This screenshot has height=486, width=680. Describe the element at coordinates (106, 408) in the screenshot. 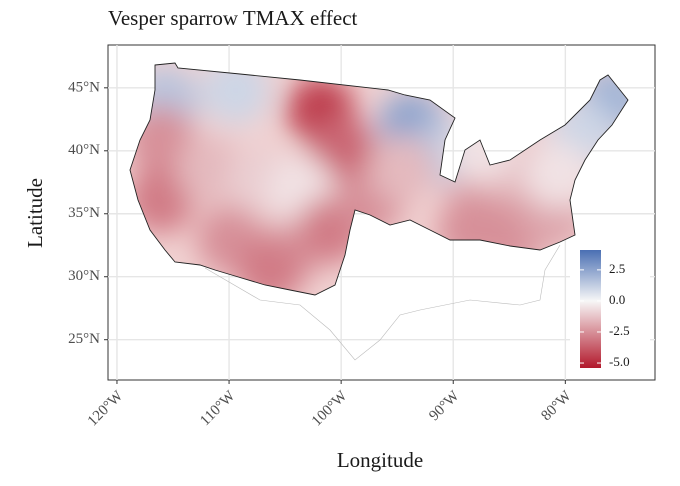

I see `x-tick-label: 120°W` at that location.